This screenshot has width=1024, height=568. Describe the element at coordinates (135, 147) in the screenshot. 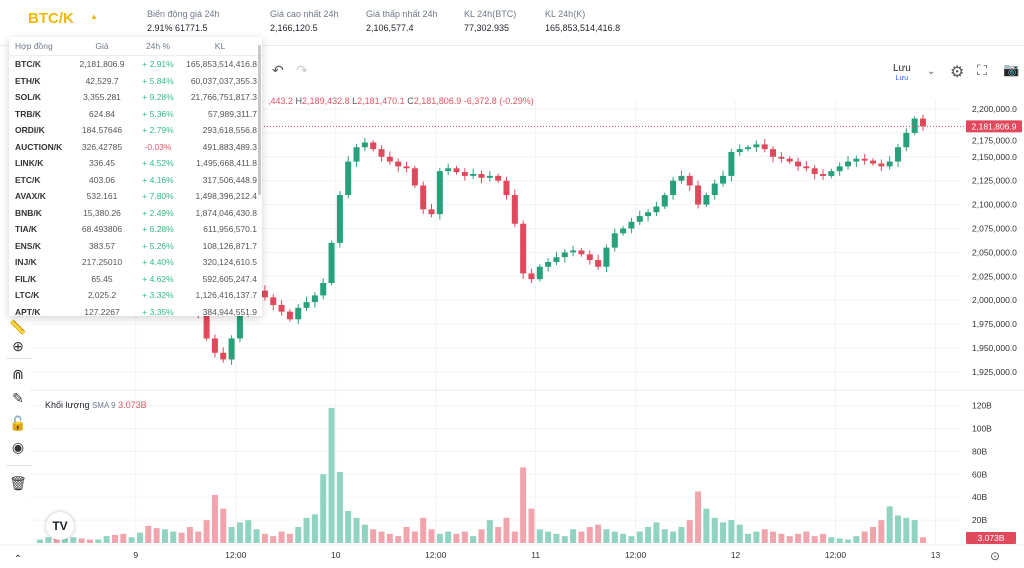

I see `market-row: AUCTION/K 326.42785 -0.03% 491,883,489.3` at that location.